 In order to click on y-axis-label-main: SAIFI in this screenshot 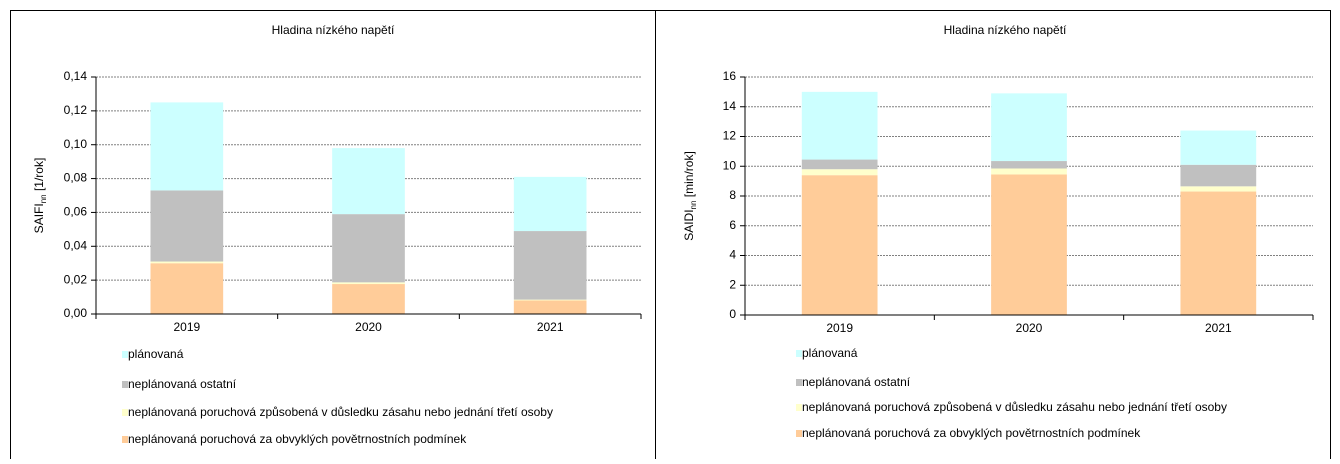, I will do `click(39, 218)`.